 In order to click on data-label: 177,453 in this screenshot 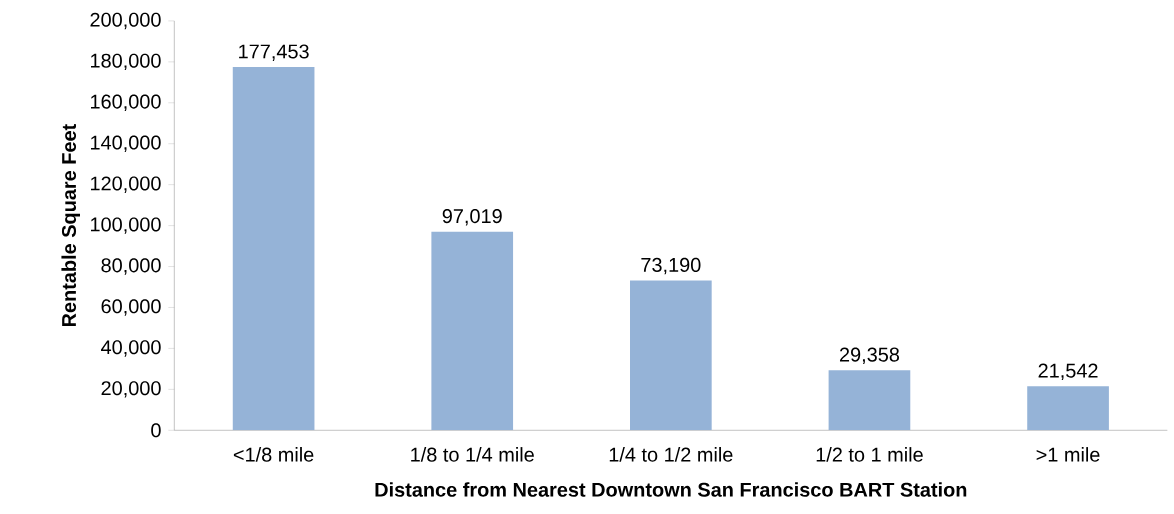, I will do `click(274, 52)`.